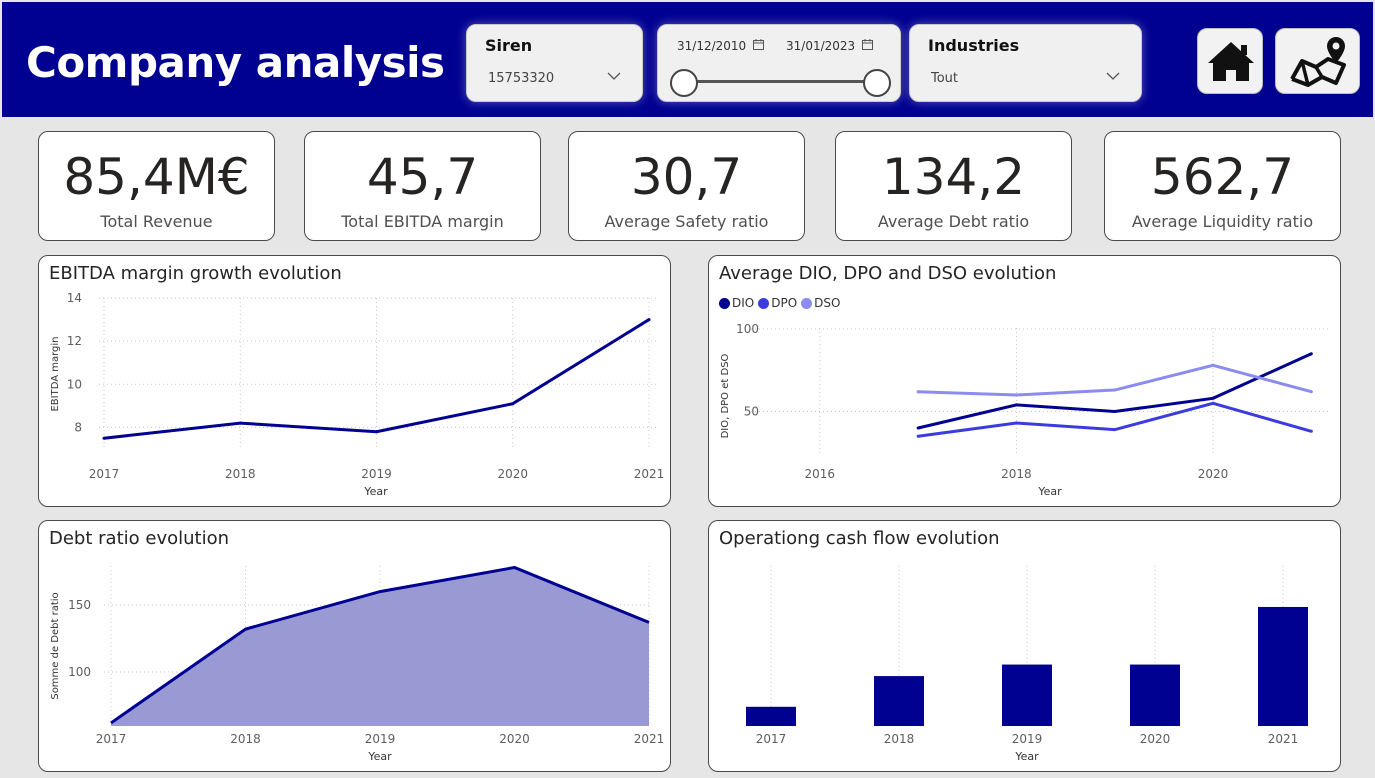 This screenshot has width=1375, height=778. Describe the element at coordinates (712, 46) in the screenshot. I see `start-date: 31/12/2010` at that location.